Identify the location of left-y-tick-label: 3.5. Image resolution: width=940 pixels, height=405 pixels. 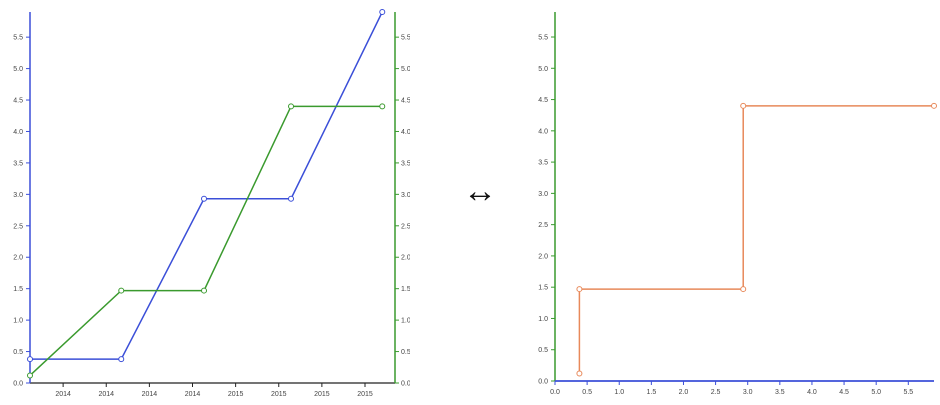
(18, 163).